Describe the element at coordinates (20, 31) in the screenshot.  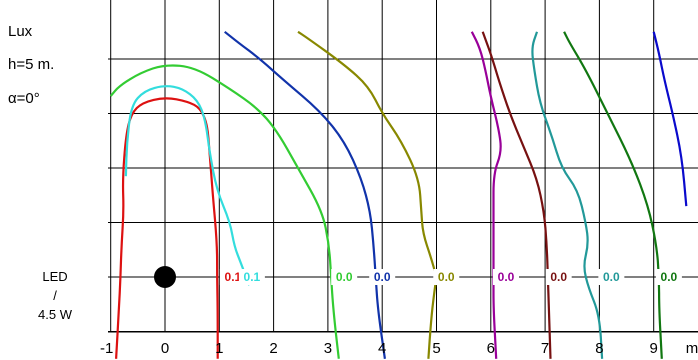
I see `title-line-1: Lux` at that location.